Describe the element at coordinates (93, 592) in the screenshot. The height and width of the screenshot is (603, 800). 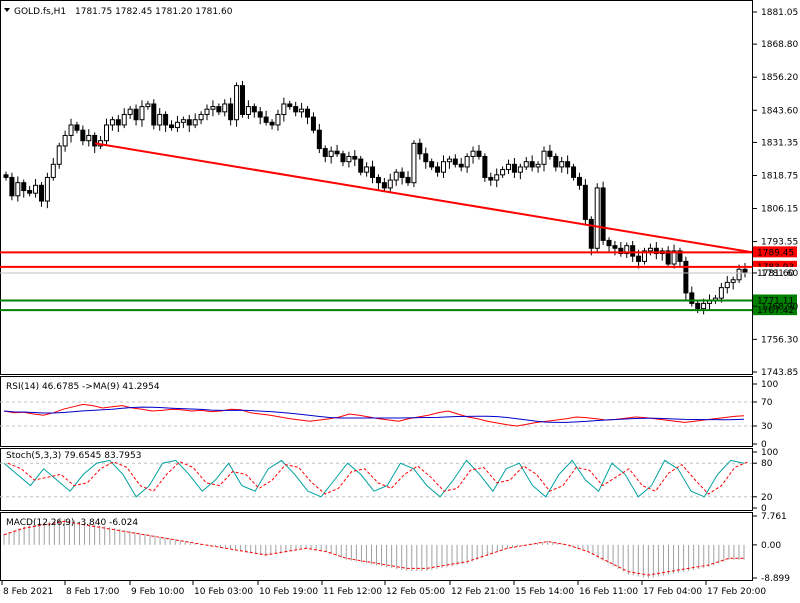
I see `time-tick-label: 8 Feb 17:00` at that location.